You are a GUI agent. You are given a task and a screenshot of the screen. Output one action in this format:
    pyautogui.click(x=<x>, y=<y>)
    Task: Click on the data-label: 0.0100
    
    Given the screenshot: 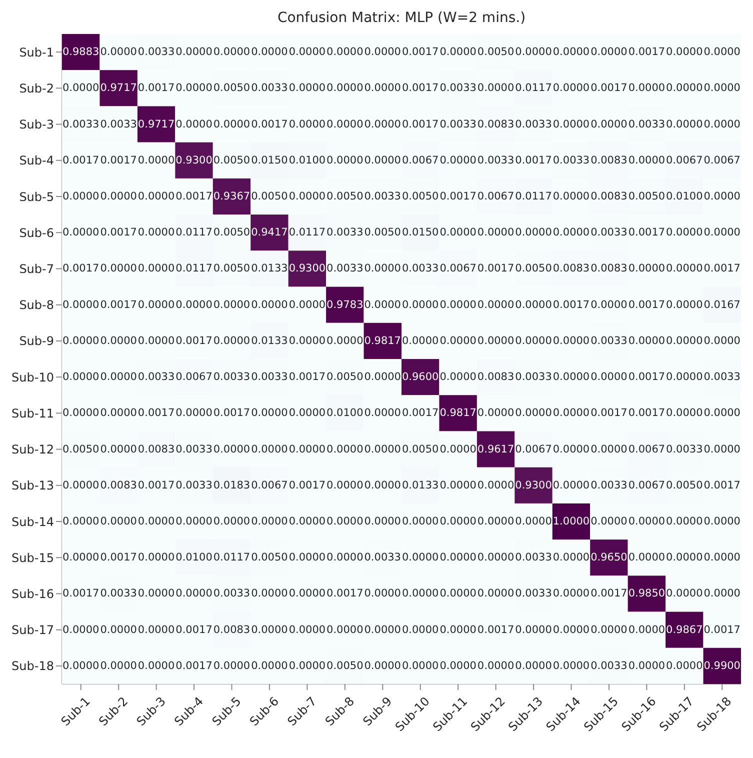 What is the action you would take?
    pyautogui.click(x=684, y=196)
    